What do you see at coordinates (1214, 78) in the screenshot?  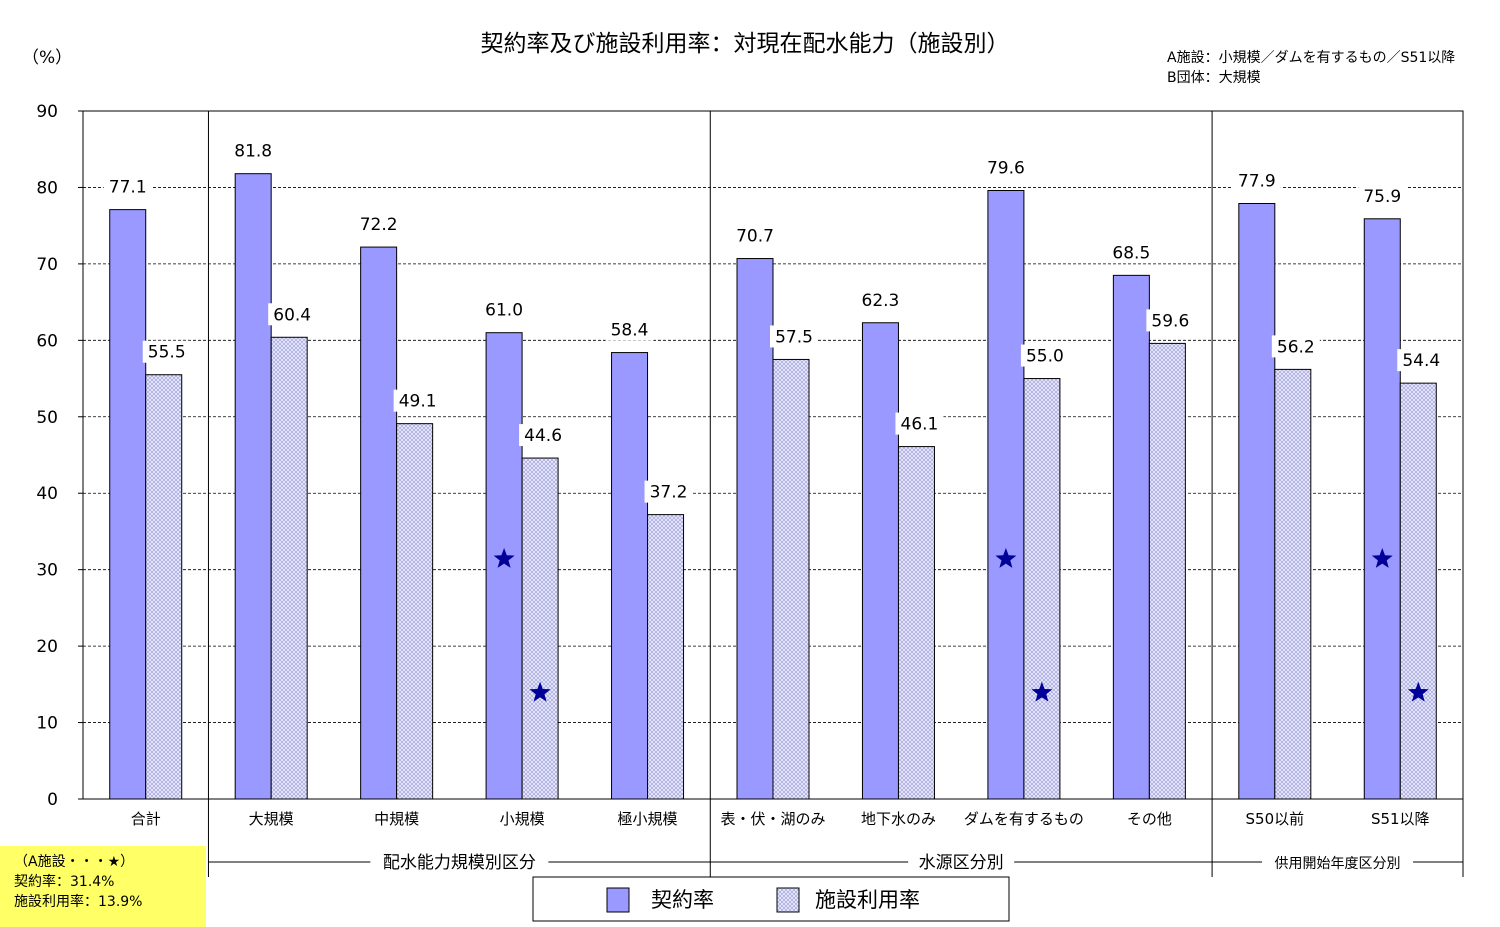 I see `note-line-2: B団体：大規模` at bounding box center [1214, 78].